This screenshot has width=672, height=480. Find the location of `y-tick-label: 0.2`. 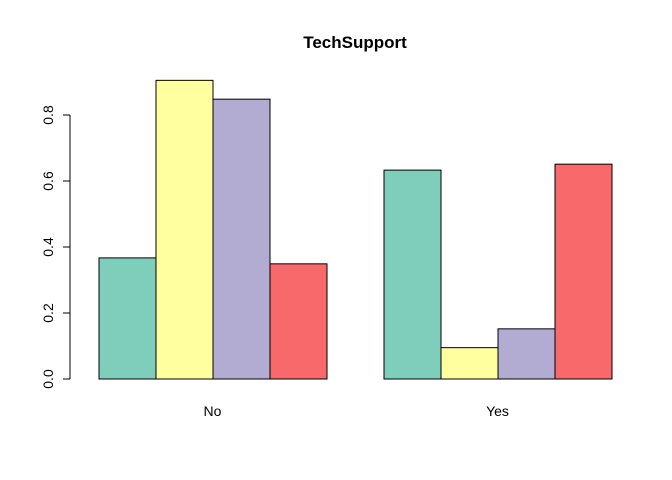

y-tick-label: 0.2 is located at coordinates (48, 313).